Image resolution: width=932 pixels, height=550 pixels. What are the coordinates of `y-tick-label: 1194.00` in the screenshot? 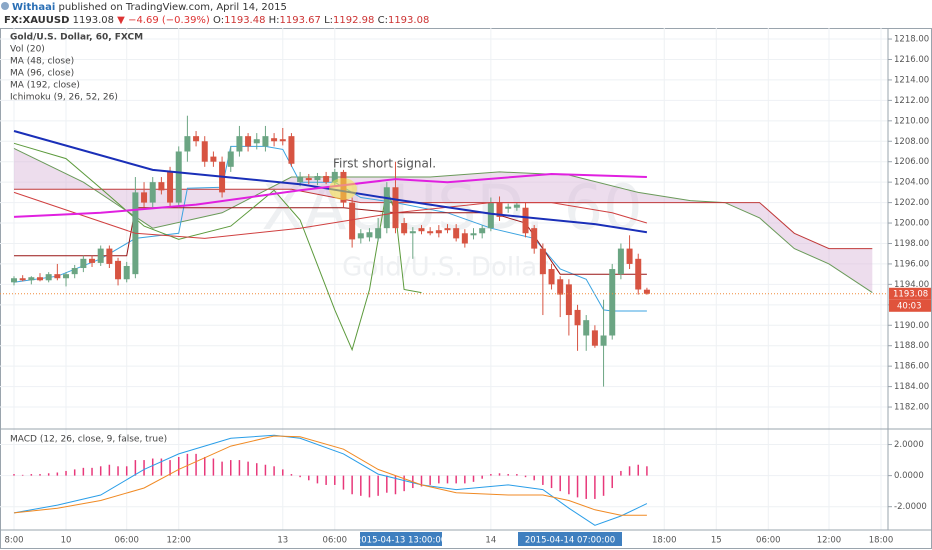 It's located at (911, 285).